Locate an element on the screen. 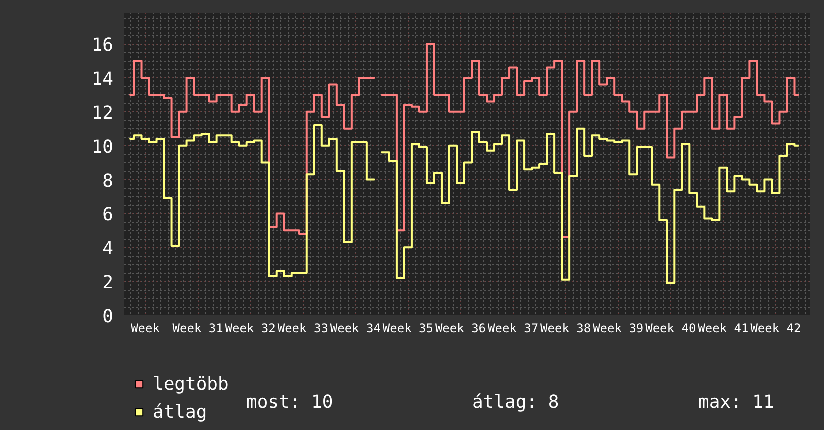 The height and width of the screenshot is (430, 824). text: most: 10 is located at coordinates (290, 402).